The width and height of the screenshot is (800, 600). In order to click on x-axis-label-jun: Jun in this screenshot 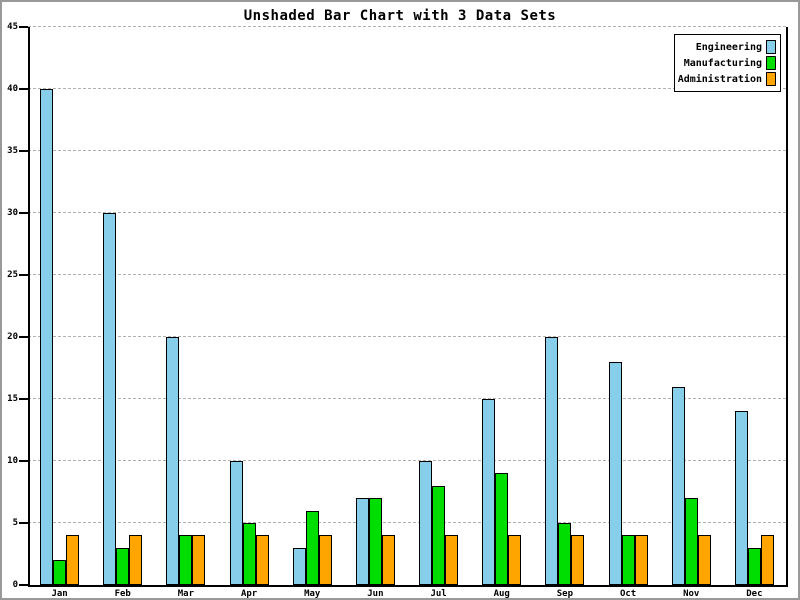, I will do `click(375, 594)`.